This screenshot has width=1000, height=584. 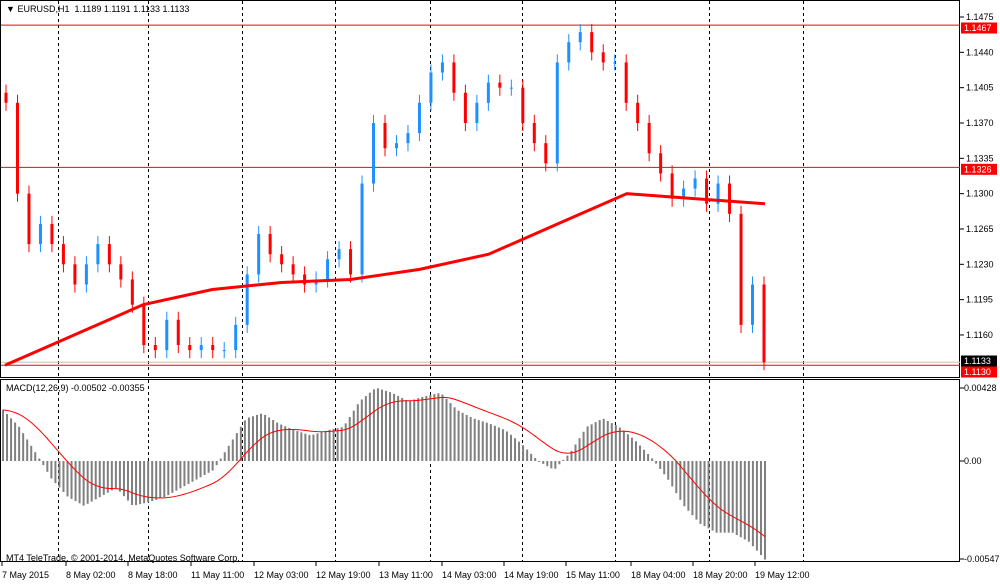 I want to click on y-tick-label: 1.1230, so click(x=980, y=264).